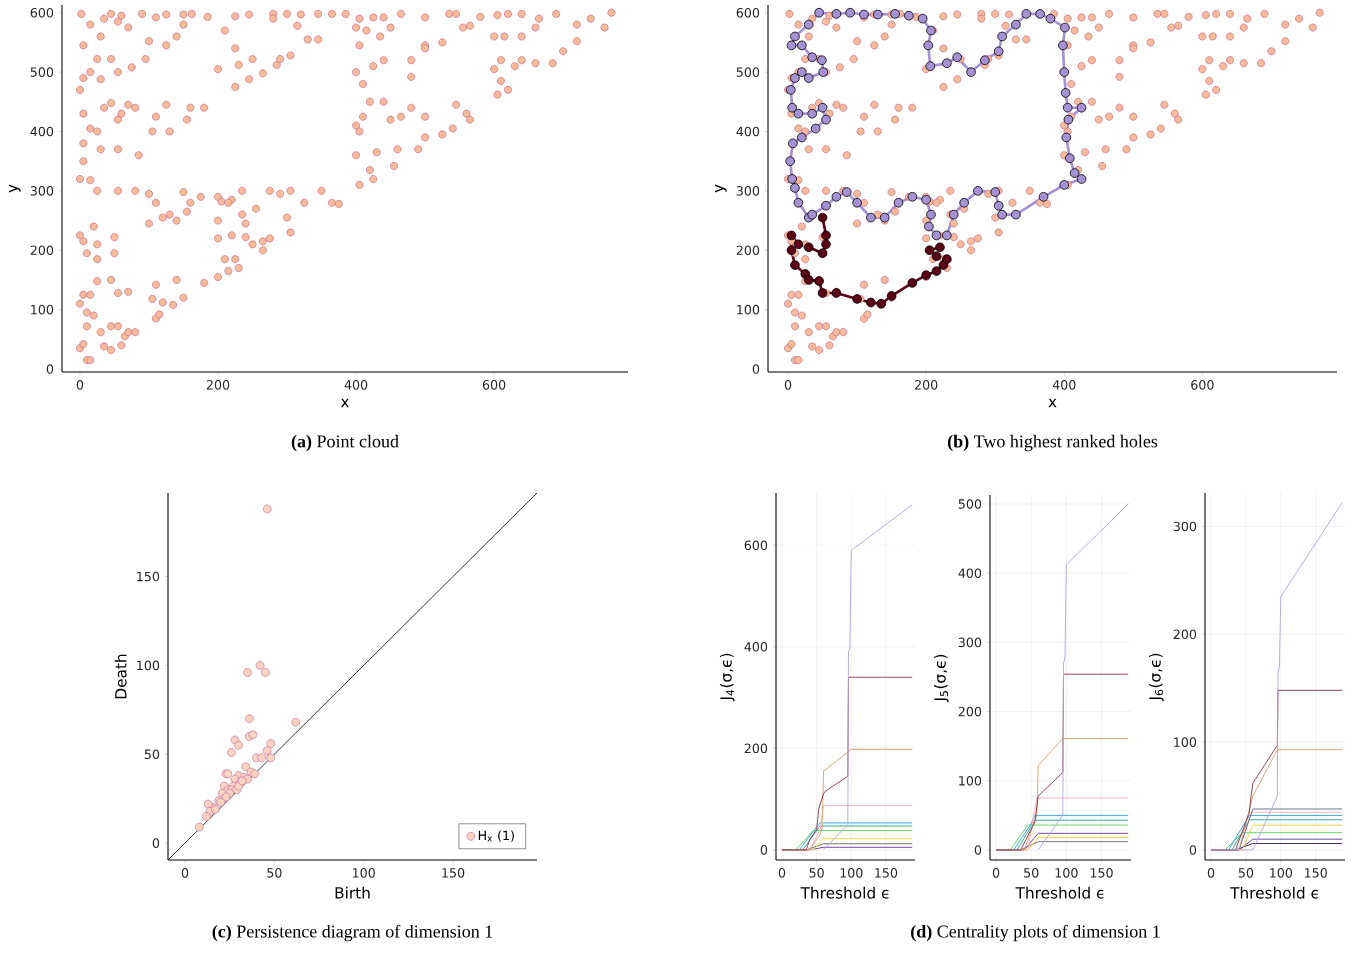 The image size is (1352, 962). I want to click on y-tick-label: 50, so click(152, 754).